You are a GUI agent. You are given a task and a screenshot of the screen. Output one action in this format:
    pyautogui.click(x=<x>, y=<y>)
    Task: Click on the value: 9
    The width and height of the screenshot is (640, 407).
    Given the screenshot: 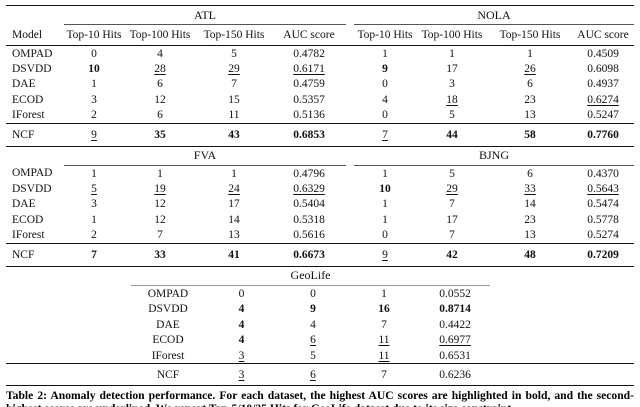 What is the action you would take?
    pyautogui.click(x=385, y=69)
    